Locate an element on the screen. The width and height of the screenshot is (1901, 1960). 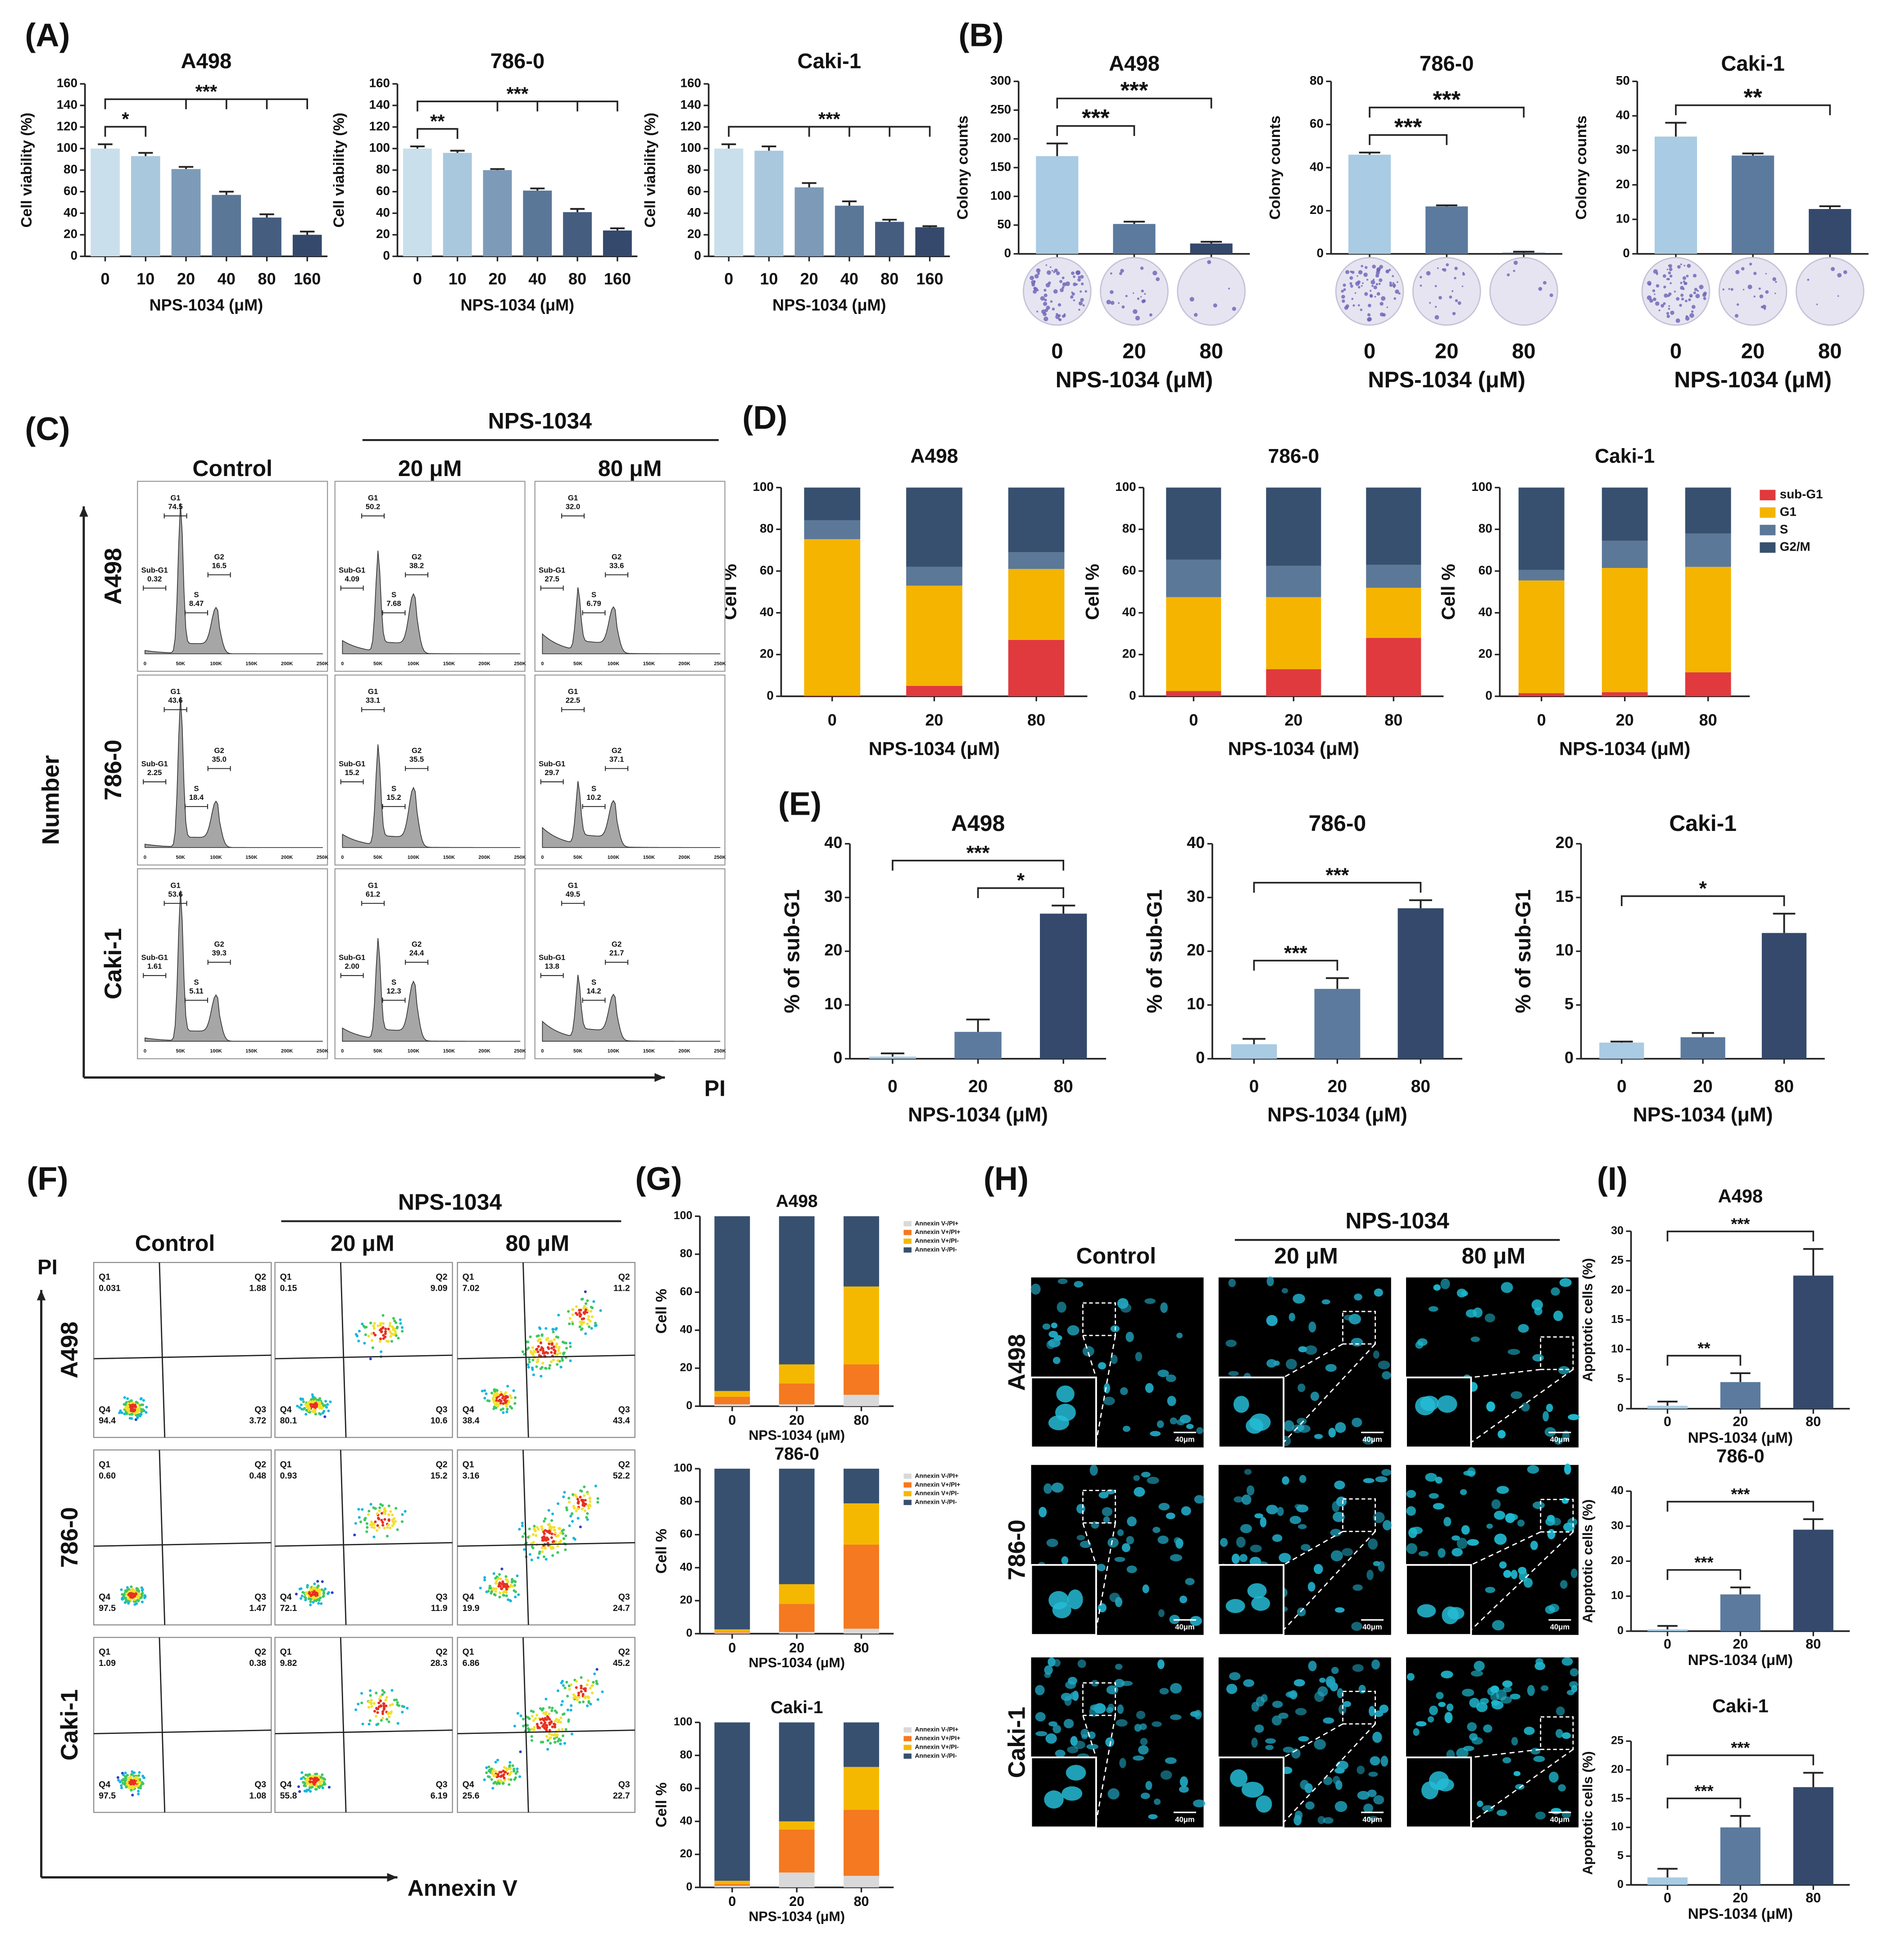
bar is located at coordinates (889, 239).